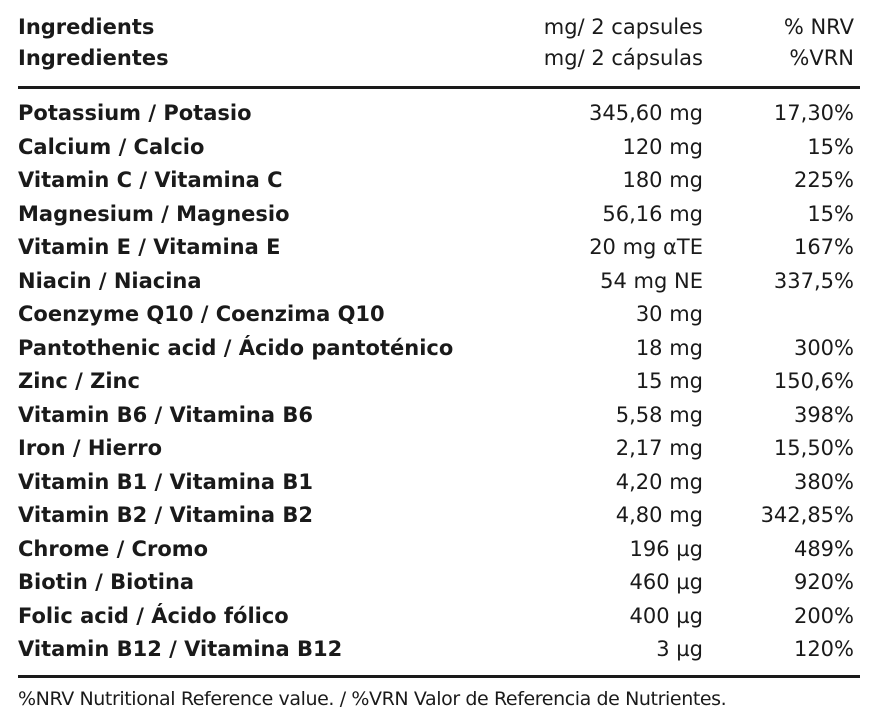 The width and height of the screenshot is (878, 723). Describe the element at coordinates (153, 615) in the screenshot. I see `ingredient-name: Folic acid / Ácido fólico` at that location.